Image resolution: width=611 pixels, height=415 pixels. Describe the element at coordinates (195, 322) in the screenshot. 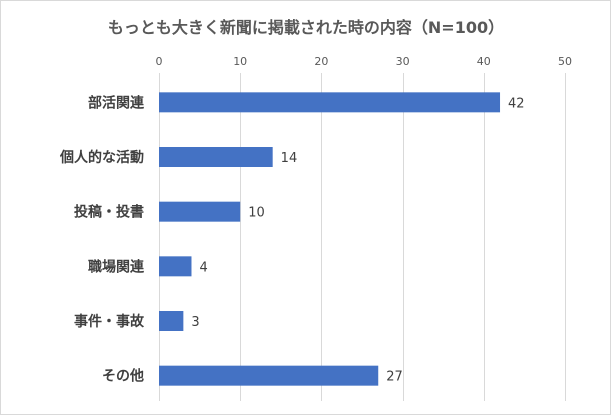

I see `data-label: 3` at that location.